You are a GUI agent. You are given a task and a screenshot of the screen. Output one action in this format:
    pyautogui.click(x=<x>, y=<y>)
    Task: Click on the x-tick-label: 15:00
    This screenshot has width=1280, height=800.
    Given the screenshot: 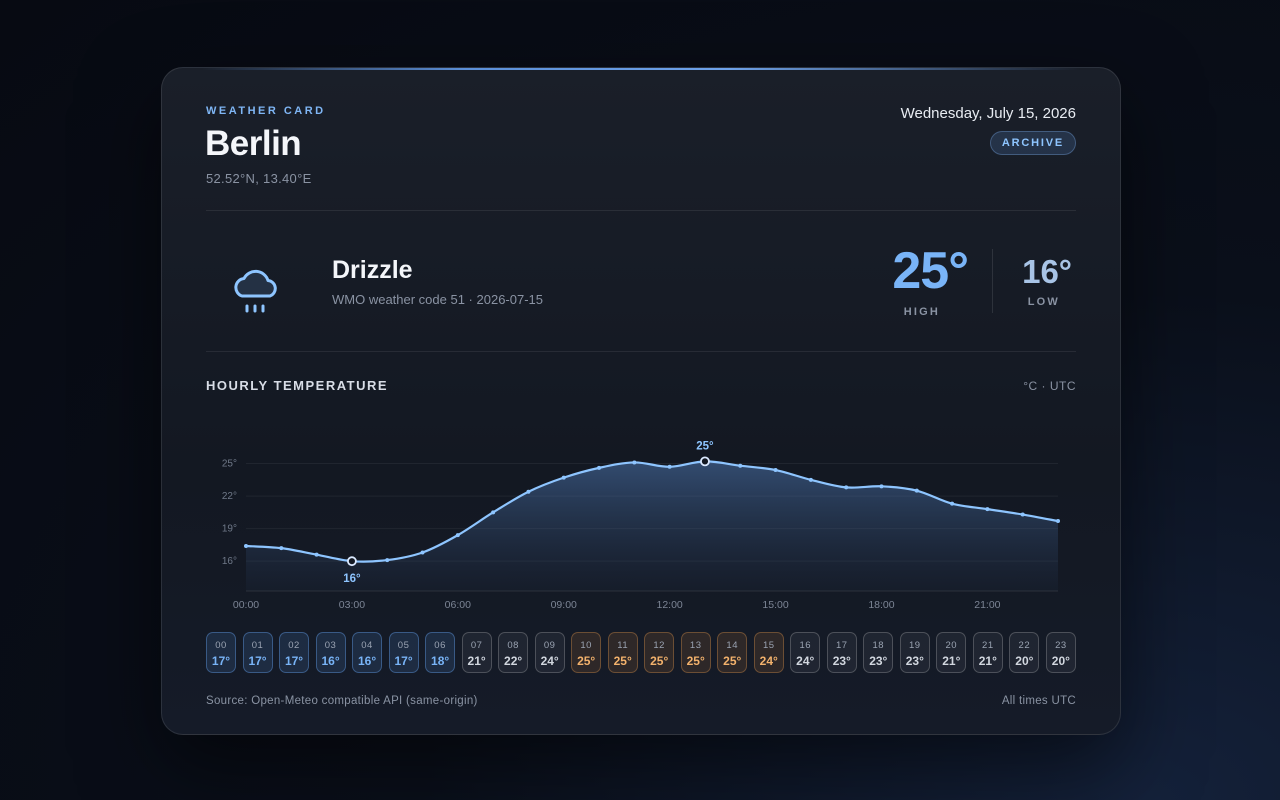 What is the action you would take?
    pyautogui.click(x=775, y=605)
    